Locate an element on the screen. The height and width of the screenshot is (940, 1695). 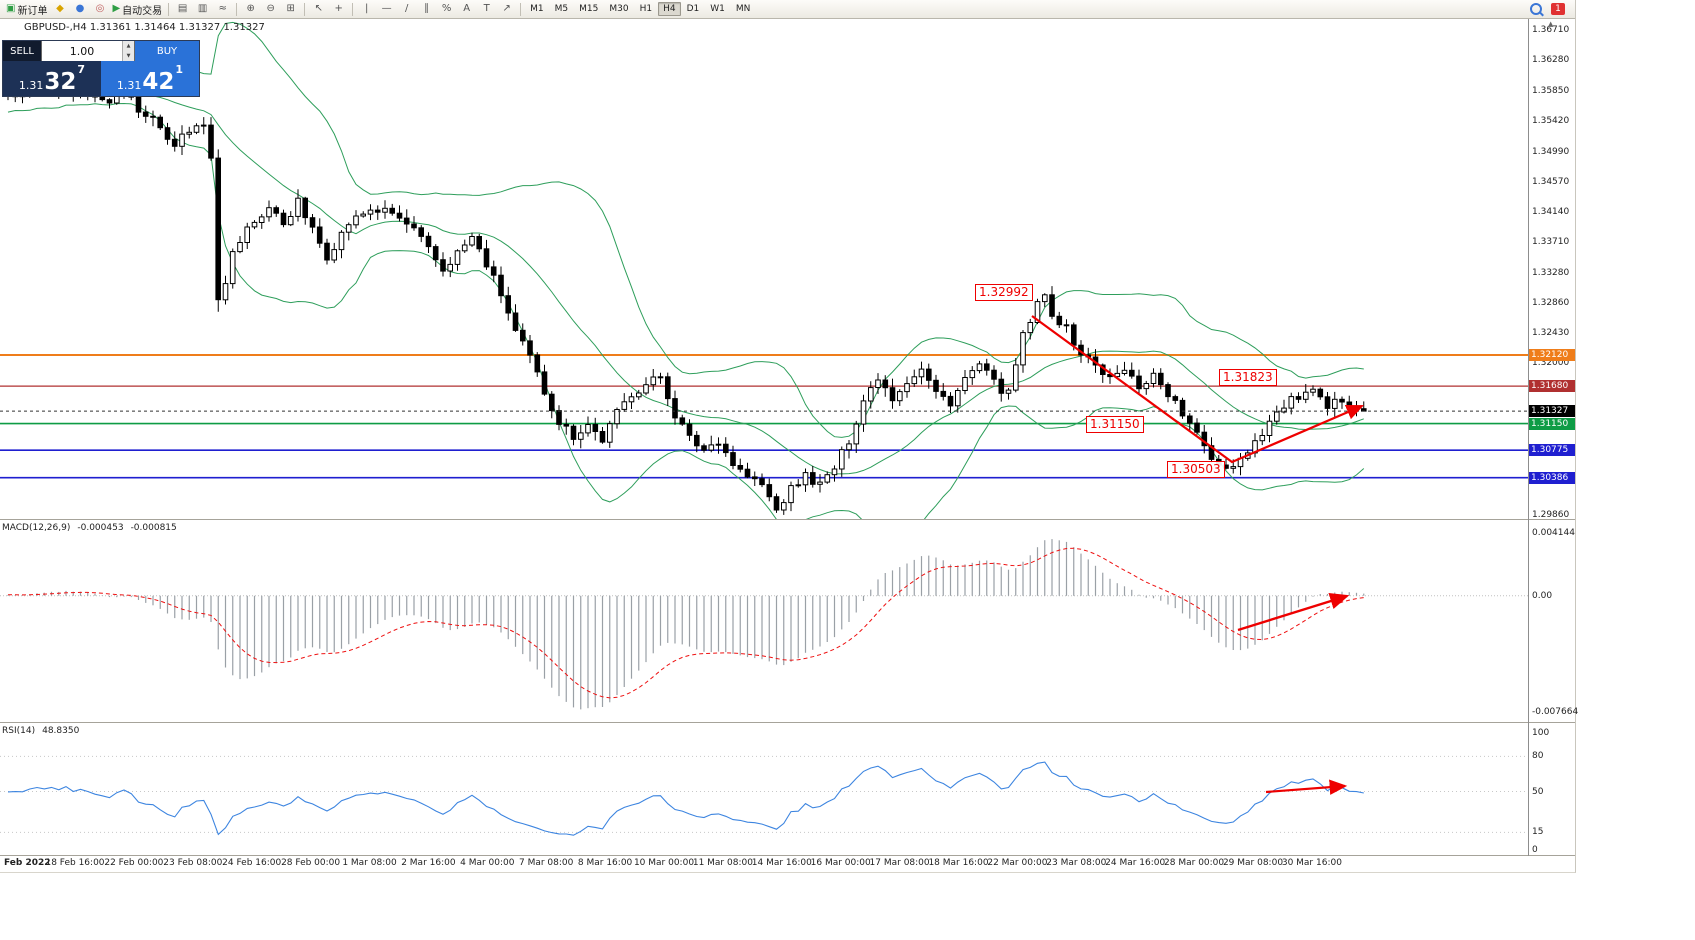
volume-increase-button: ▲ is located at coordinates (128, 46).